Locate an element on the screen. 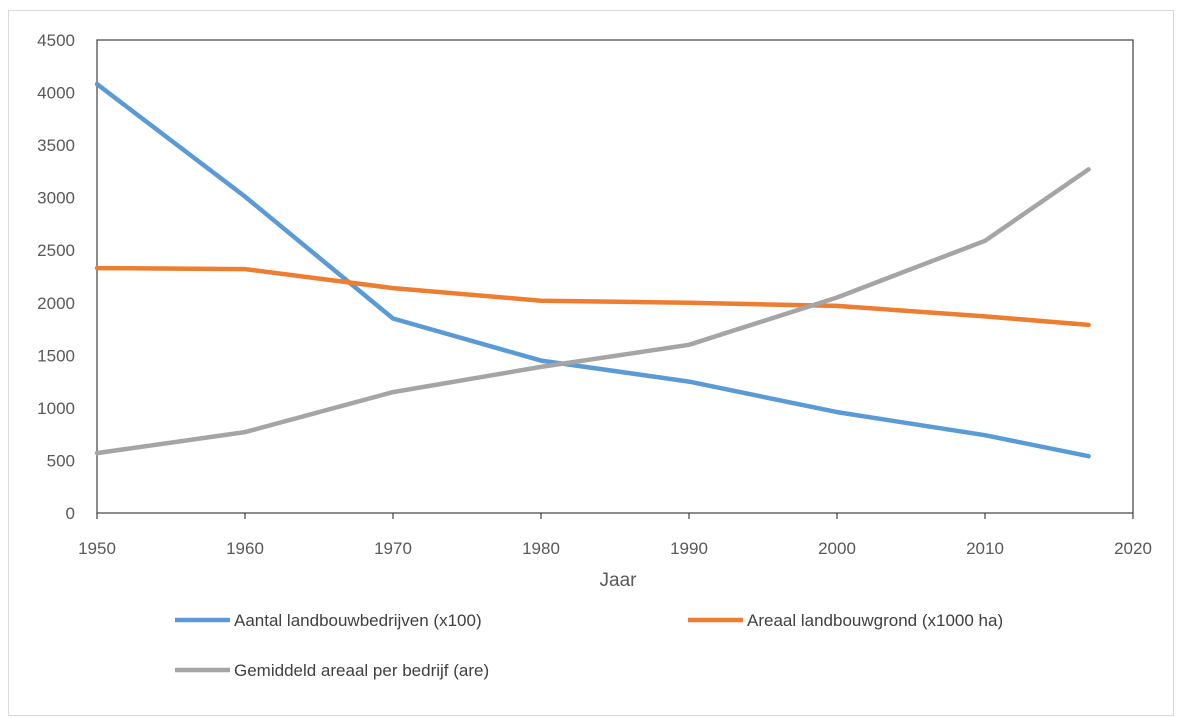  y-tick-label: 1500 is located at coordinates (56, 355).